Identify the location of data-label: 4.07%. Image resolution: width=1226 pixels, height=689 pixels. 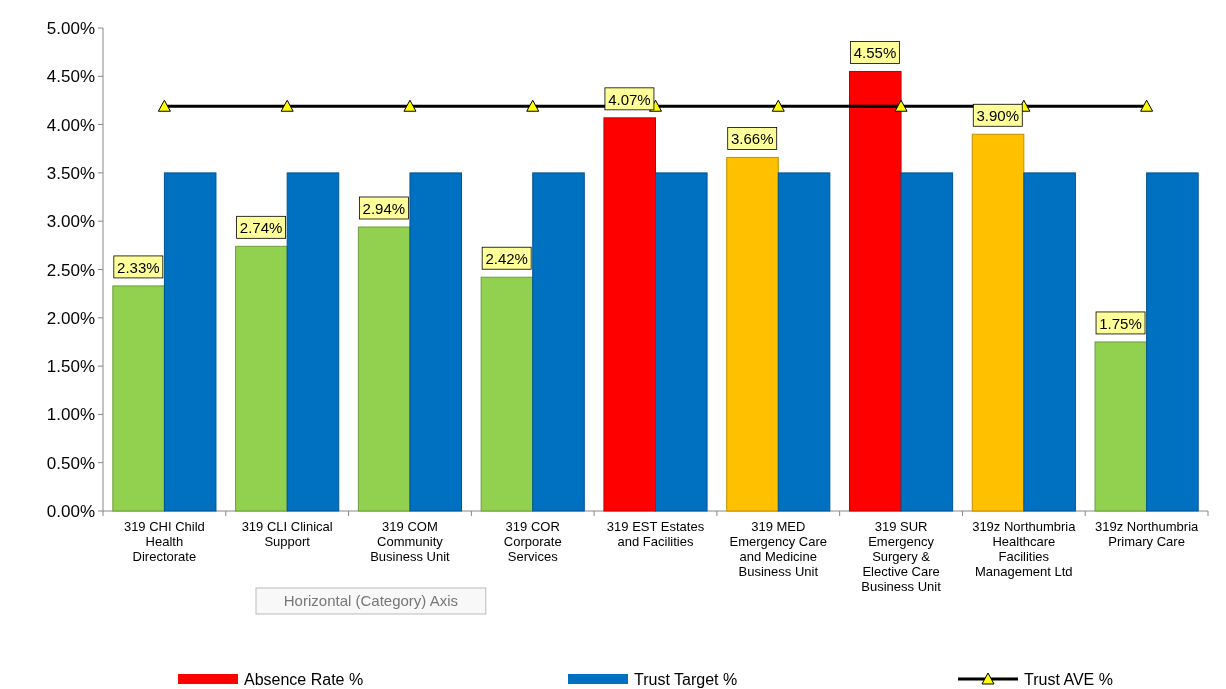
(629, 99).